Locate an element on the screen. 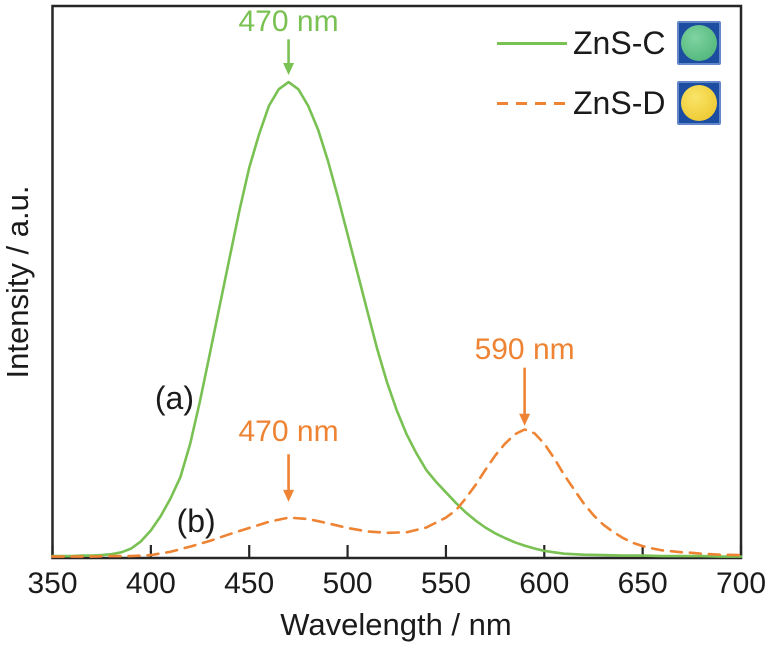 The height and width of the screenshot is (646, 768). x-tick-label: 400 is located at coordinates (150, 583).